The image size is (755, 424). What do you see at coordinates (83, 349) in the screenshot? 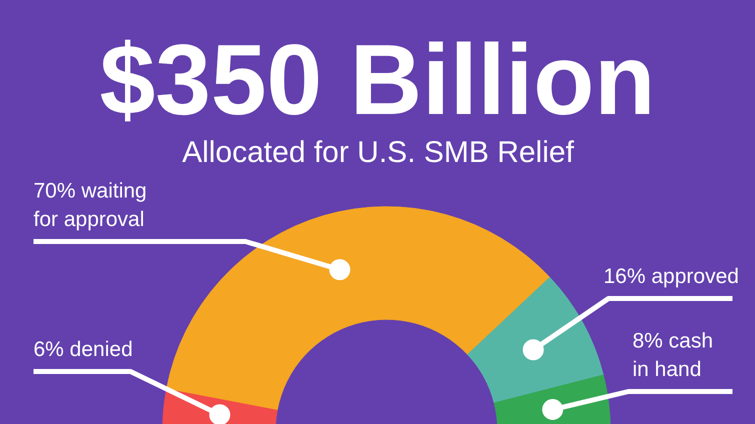
I see `slice-label: 6% denied` at bounding box center [83, 349].